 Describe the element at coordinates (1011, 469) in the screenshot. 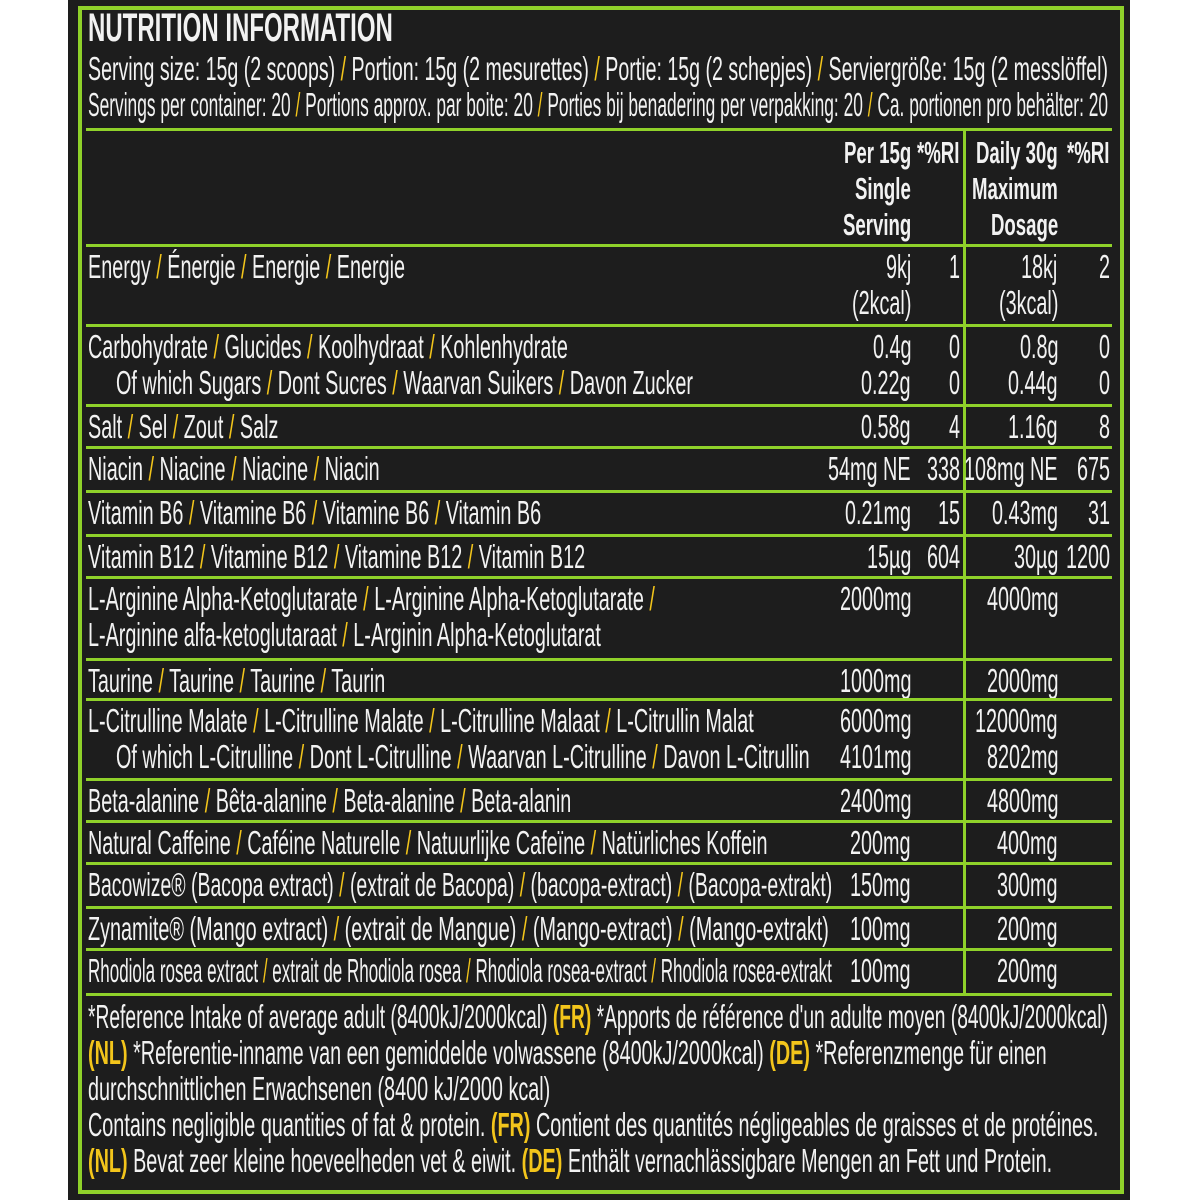

I see `text: 108mg NE` at that location.